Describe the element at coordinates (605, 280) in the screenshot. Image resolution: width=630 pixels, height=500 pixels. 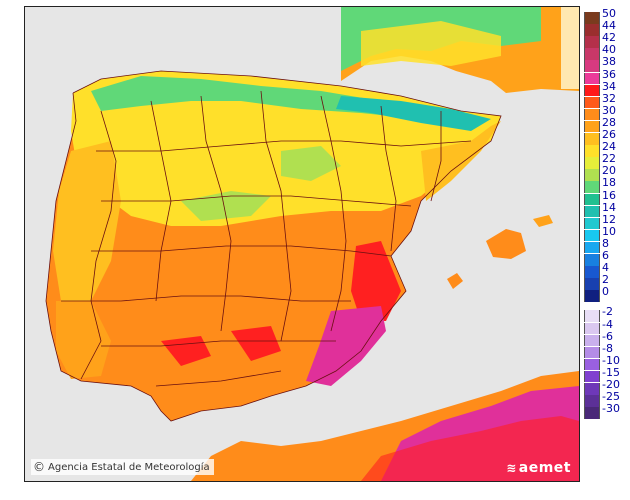
I see `legend-label: 2` at that location.